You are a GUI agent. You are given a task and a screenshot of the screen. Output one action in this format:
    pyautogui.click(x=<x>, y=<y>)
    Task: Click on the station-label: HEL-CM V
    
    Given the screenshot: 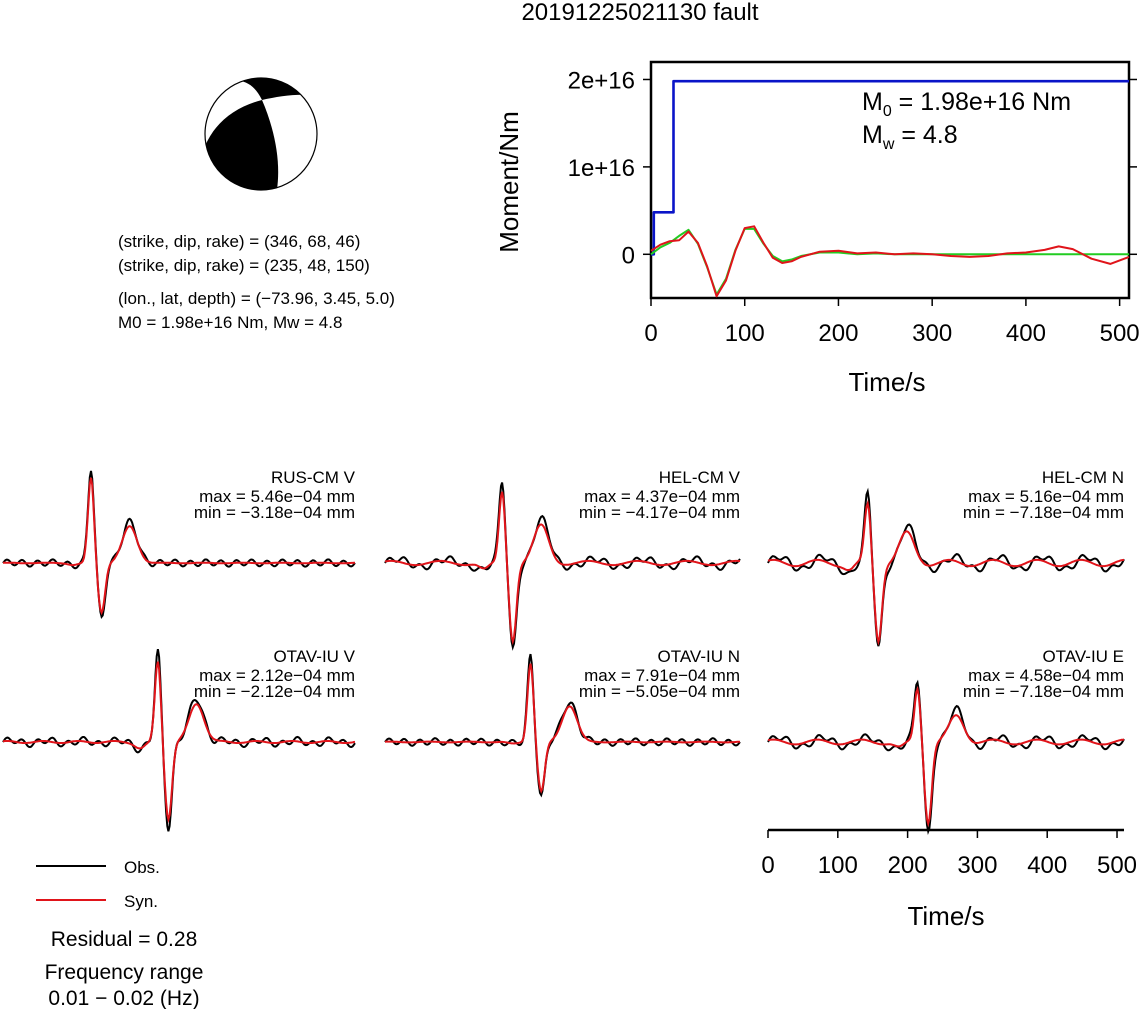 What is the action you would take?
    pyautogui.click(x=700, y=477)
    